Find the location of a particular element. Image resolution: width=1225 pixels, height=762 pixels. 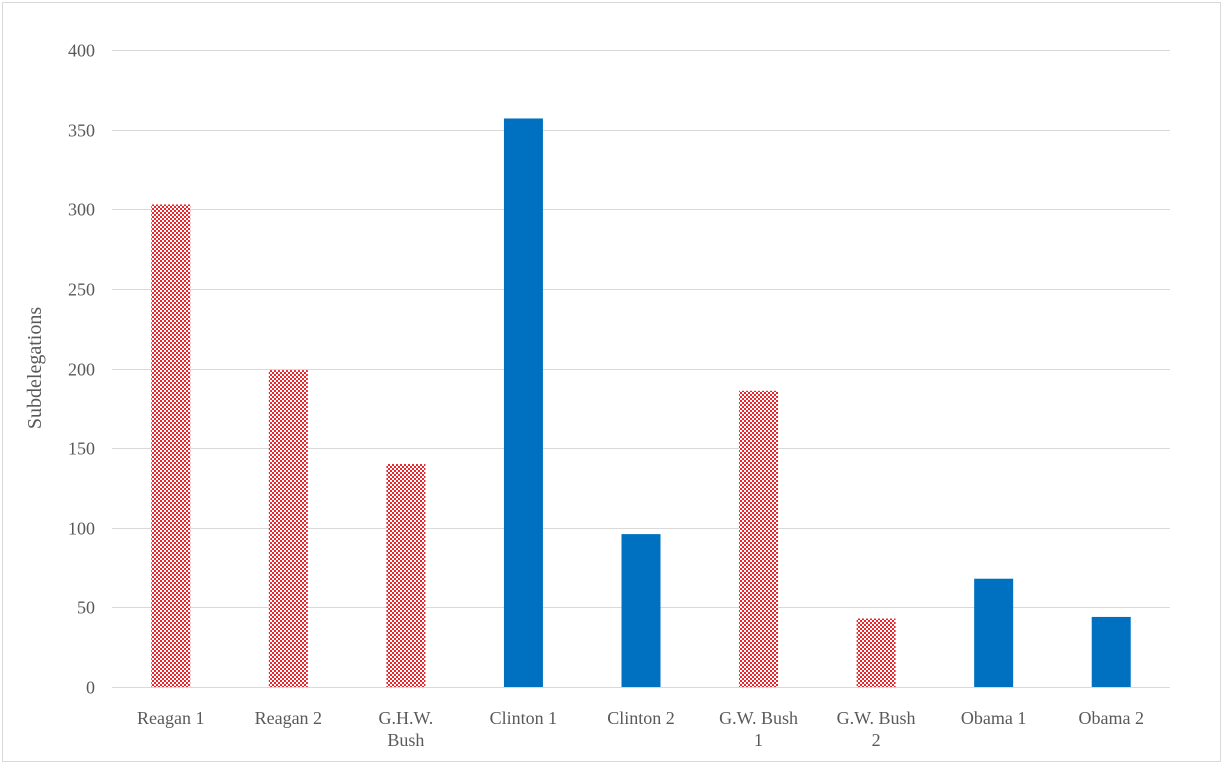

y-axis-title: Subdelegations is located at coordinates (35, 368).